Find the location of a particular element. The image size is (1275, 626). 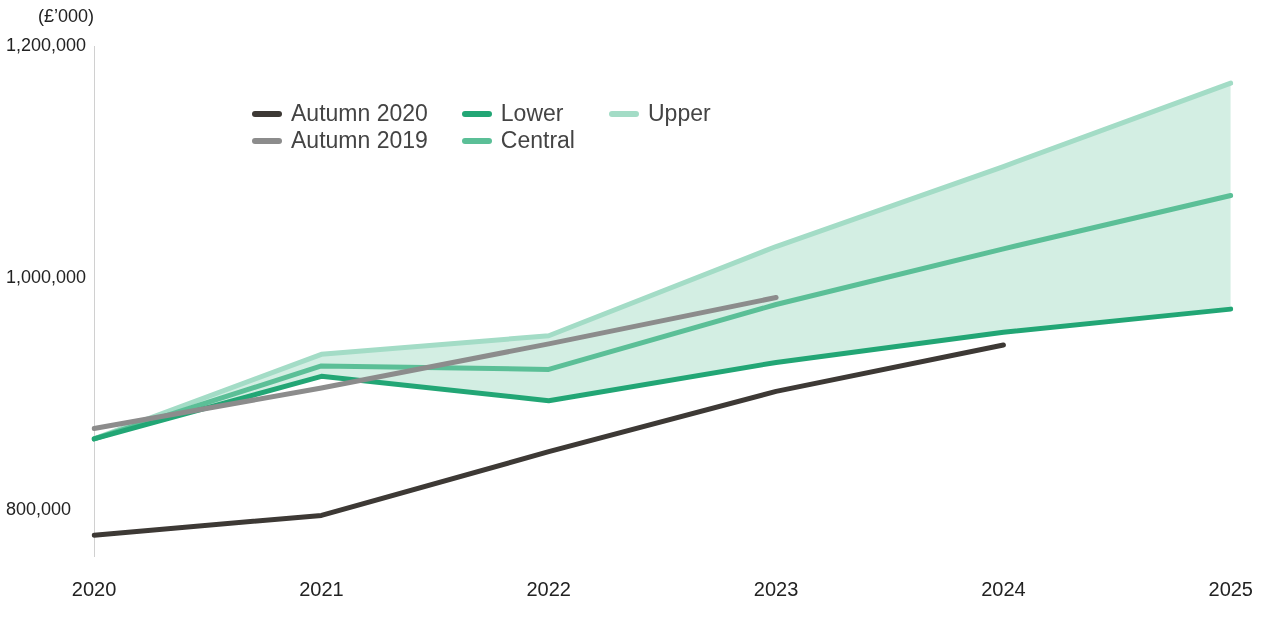

x-tick-label: 2024 is located at coordinates (1003, 588).